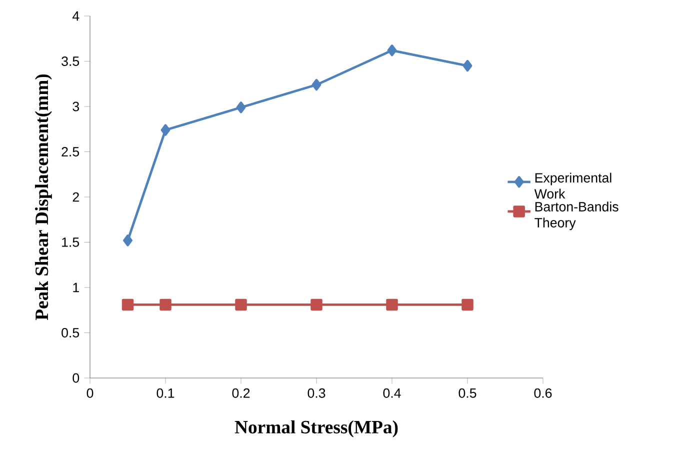  Describe the element at coordinates (467, 393) in the screenshot. I see `x-tick-label: 0.5` at that location.